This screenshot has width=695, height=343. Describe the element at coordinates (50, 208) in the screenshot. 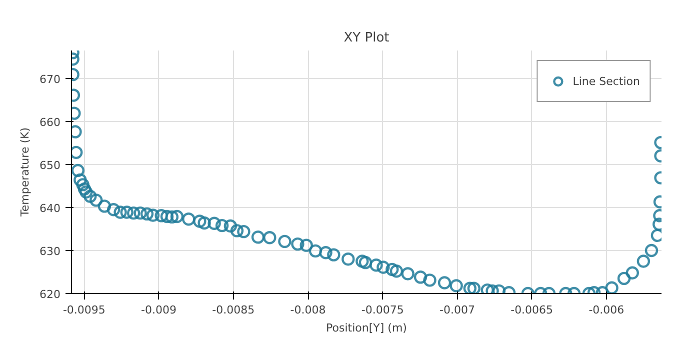

I see `y-tick-label: 640` at that location.